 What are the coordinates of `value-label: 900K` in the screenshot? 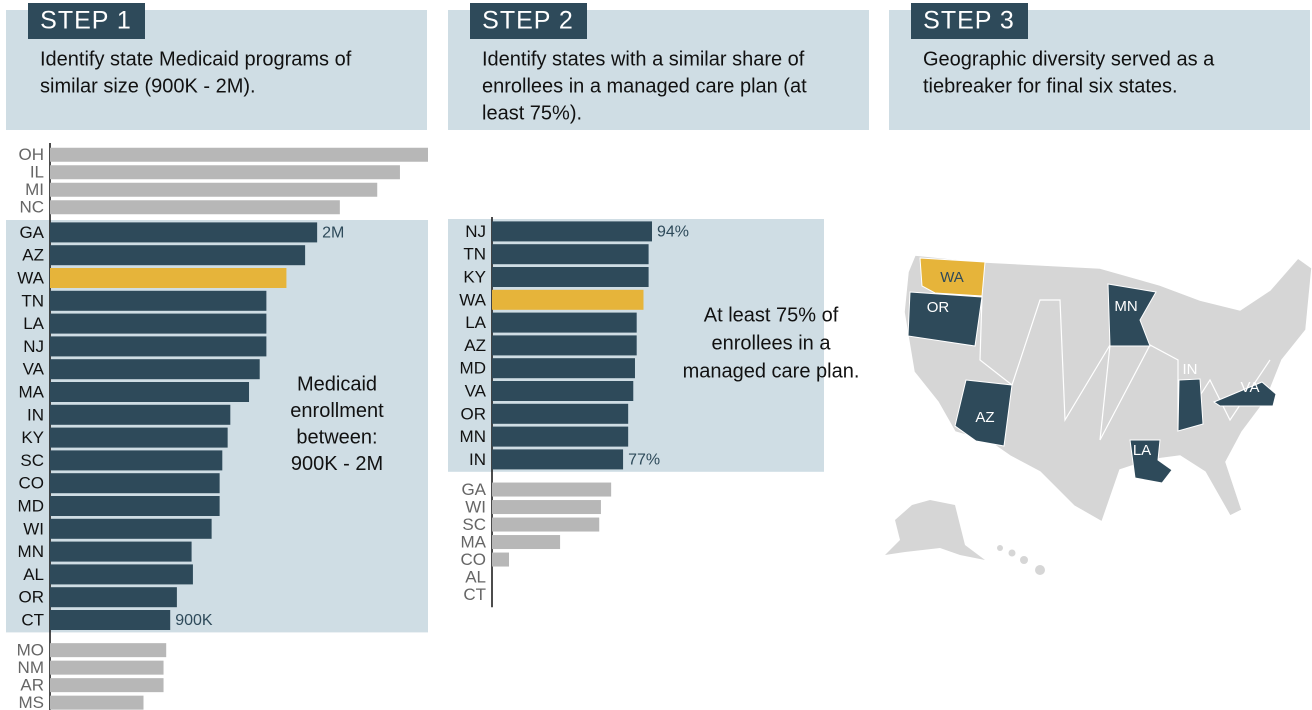 It's located at (194, 620).